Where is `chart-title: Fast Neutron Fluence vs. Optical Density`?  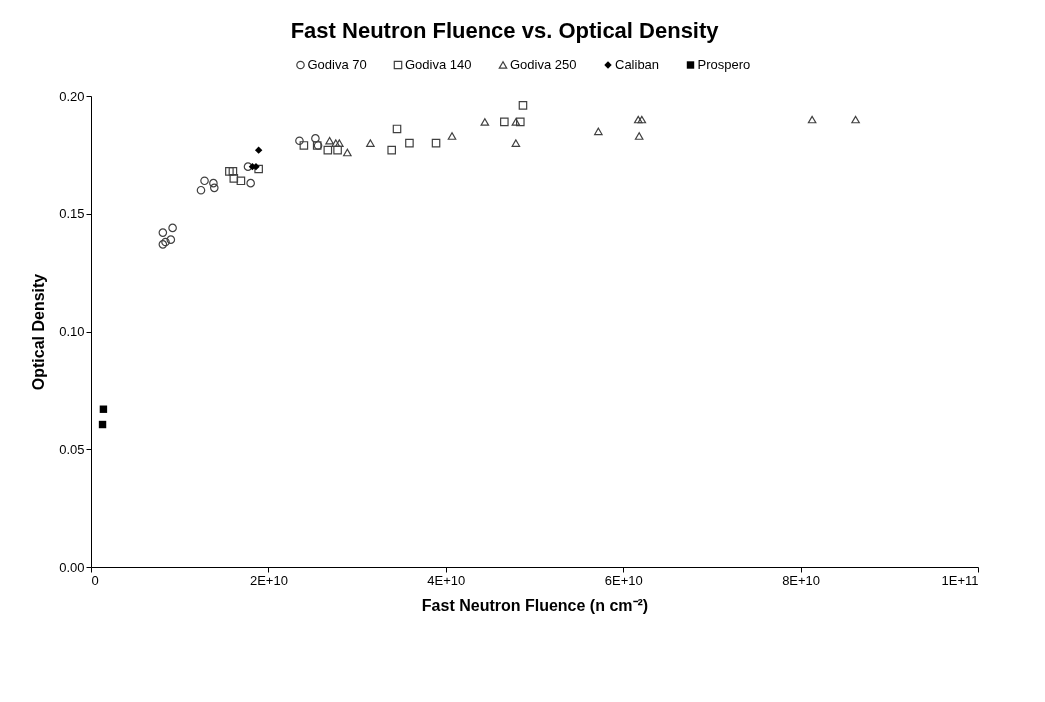 chart-title: Fast Neutron Fluence vs. Optical Density is located at coordinates (505, 30).